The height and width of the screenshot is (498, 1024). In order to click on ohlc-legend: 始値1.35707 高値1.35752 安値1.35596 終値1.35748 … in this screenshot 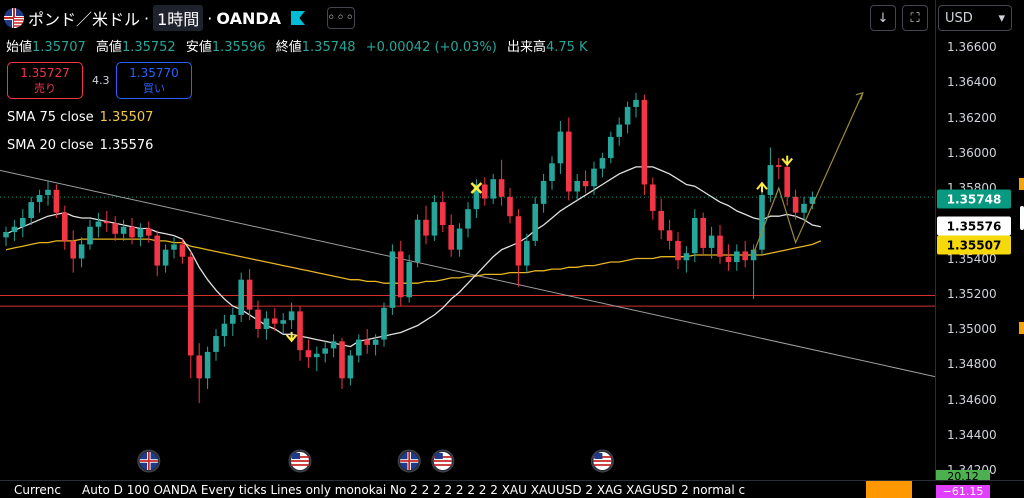, I will do `click(300, 45)`.